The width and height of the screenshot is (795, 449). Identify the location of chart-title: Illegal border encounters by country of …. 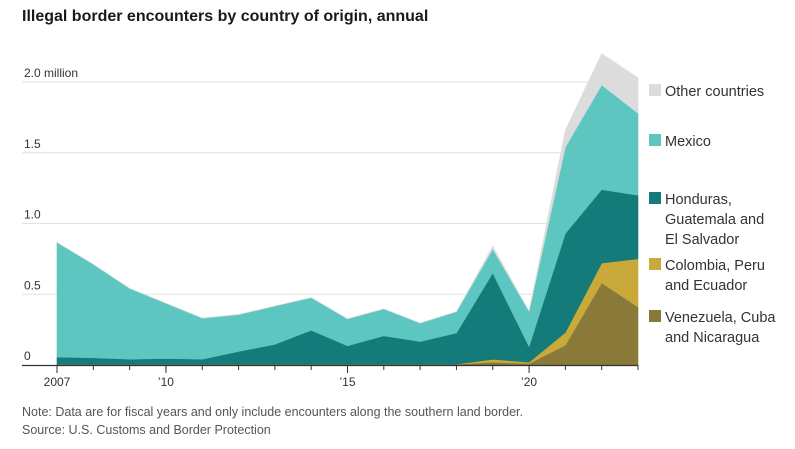
(225, 16).